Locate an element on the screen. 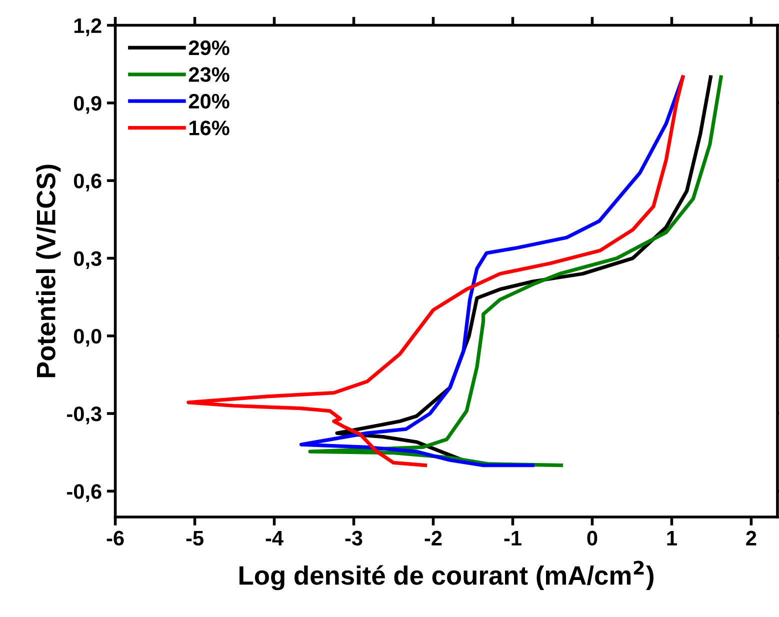 The image size is (779, 617). y-tick-label: 0,6 is located at coordinates (88, 183).